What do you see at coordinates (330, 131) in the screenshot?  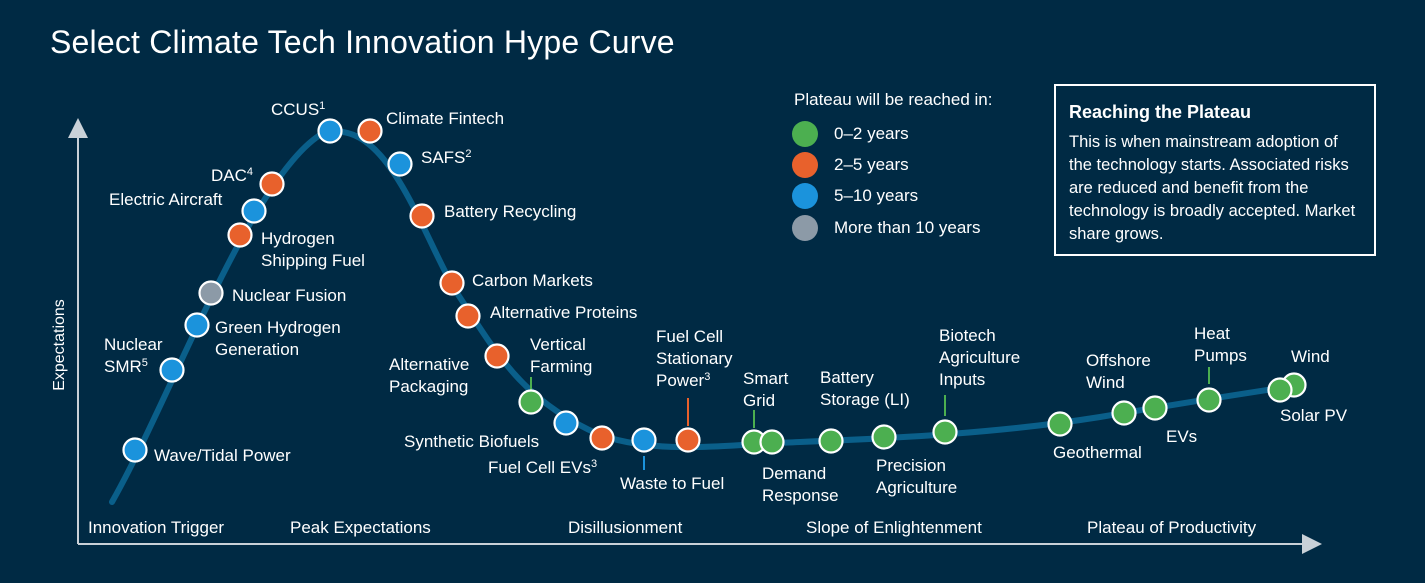 I see `tech-dot-ccus` at bounding box center [330, 131].